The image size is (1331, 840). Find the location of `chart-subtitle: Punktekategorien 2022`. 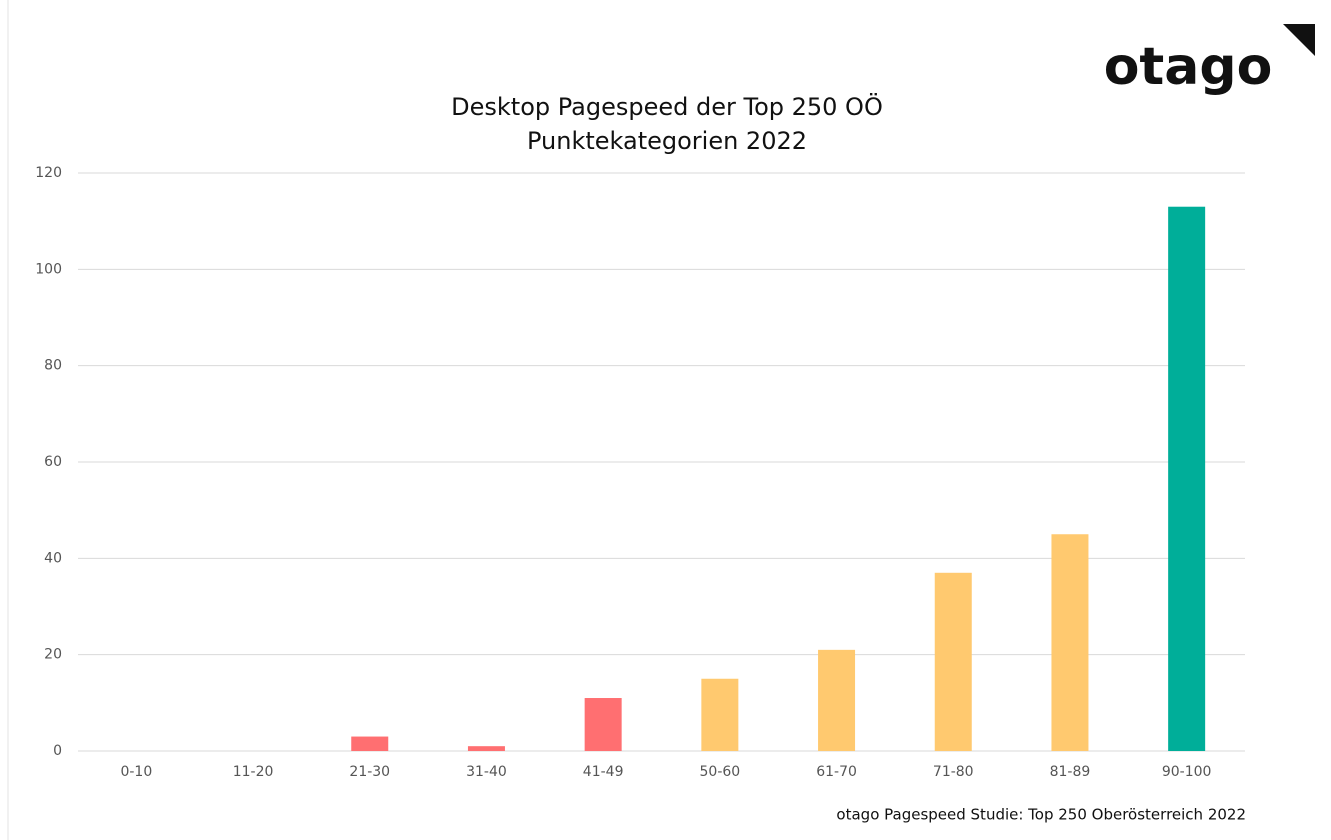

chart-subtitle: Punktekategorien 2022 is located at coordinates (667, 141).